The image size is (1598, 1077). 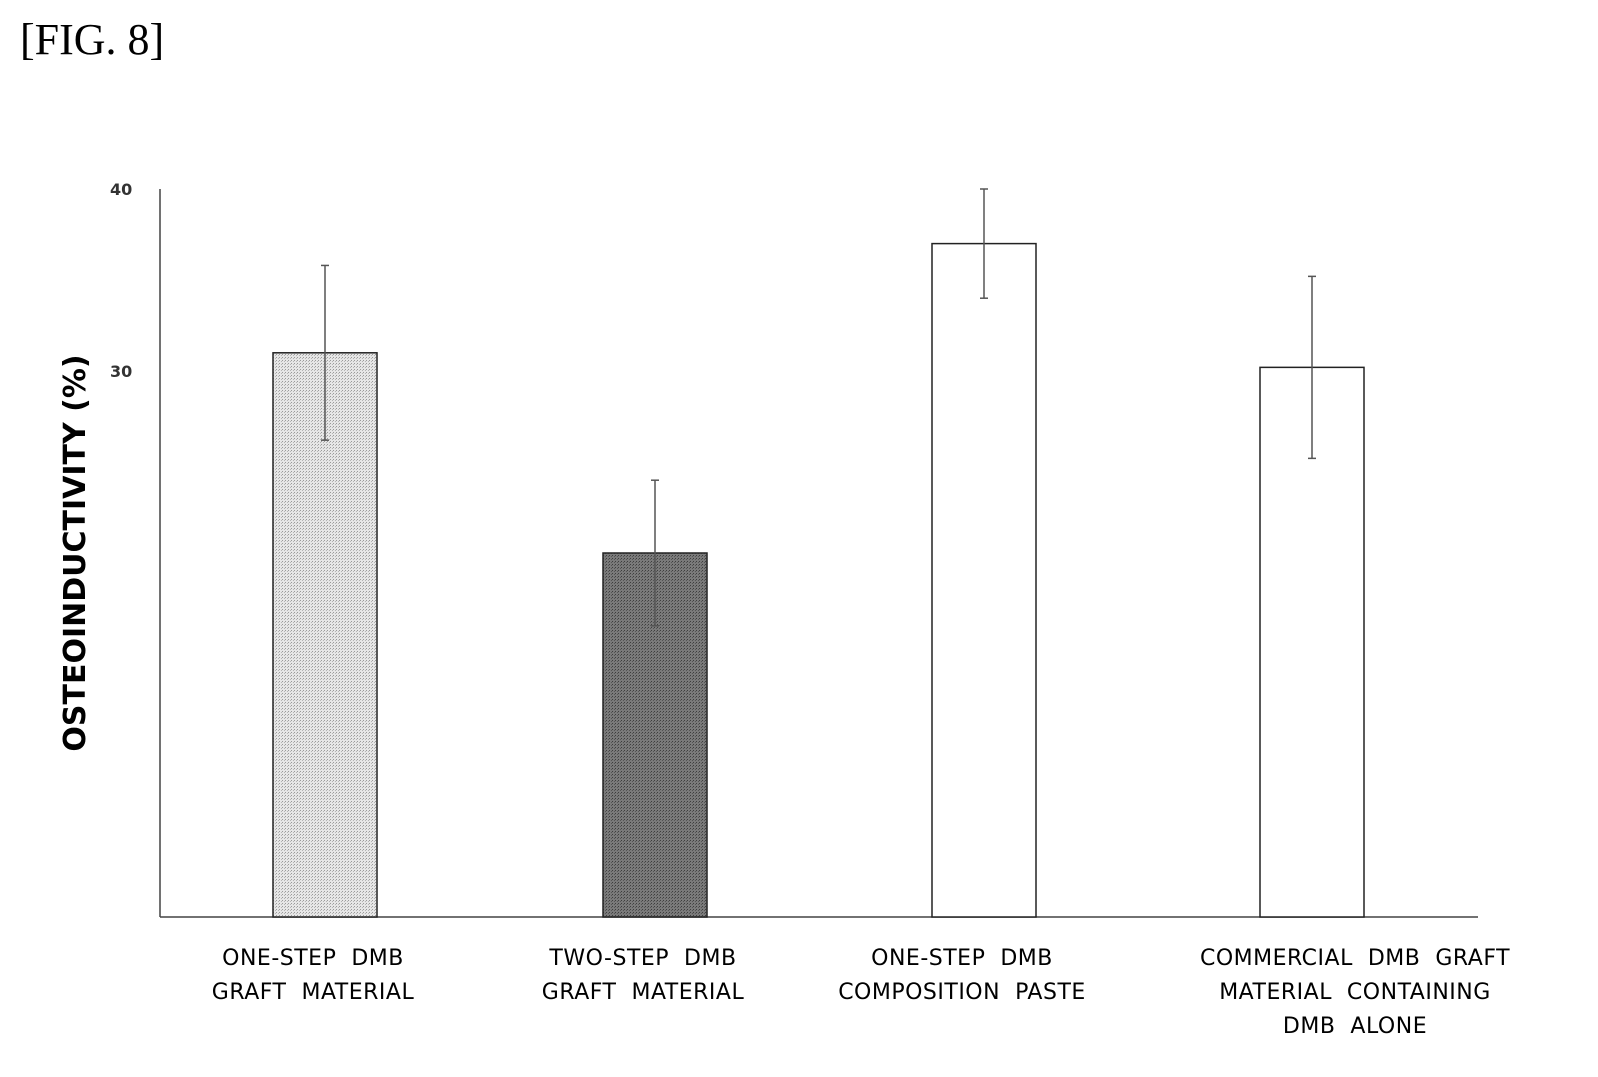 What do you see at coordinates (75, 552) in the screenshot?
I see `y-axis-label: OSTEOINDUCTIVITY (%)` at bounding box center [75, 552].